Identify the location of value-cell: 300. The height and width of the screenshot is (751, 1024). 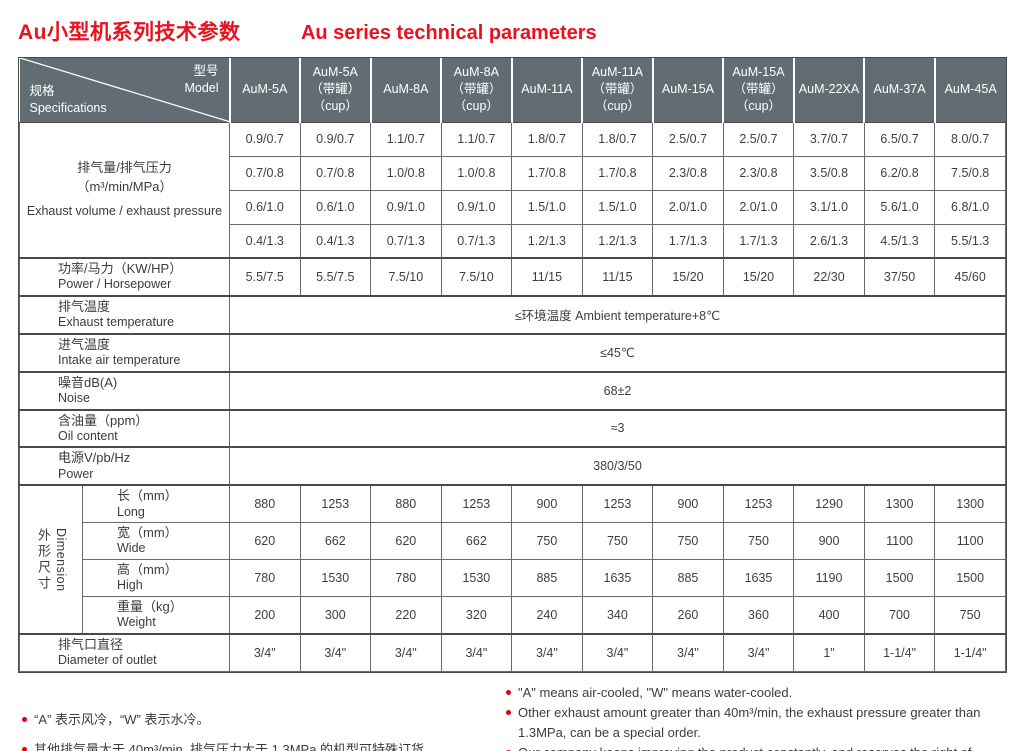
(335, 615).